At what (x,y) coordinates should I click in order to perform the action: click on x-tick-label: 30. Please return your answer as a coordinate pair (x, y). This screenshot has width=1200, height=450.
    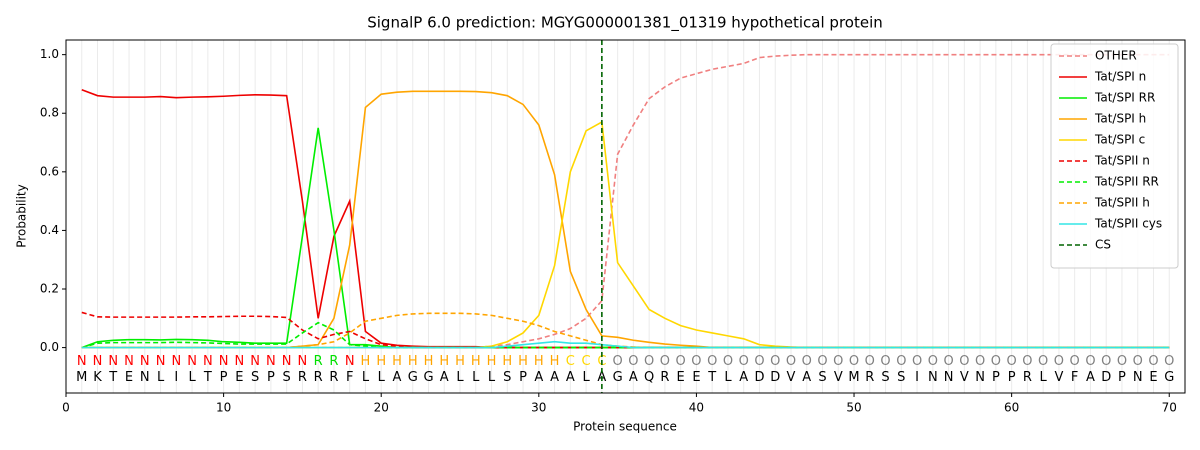
    Looking at the image, I should click on (538, 408).